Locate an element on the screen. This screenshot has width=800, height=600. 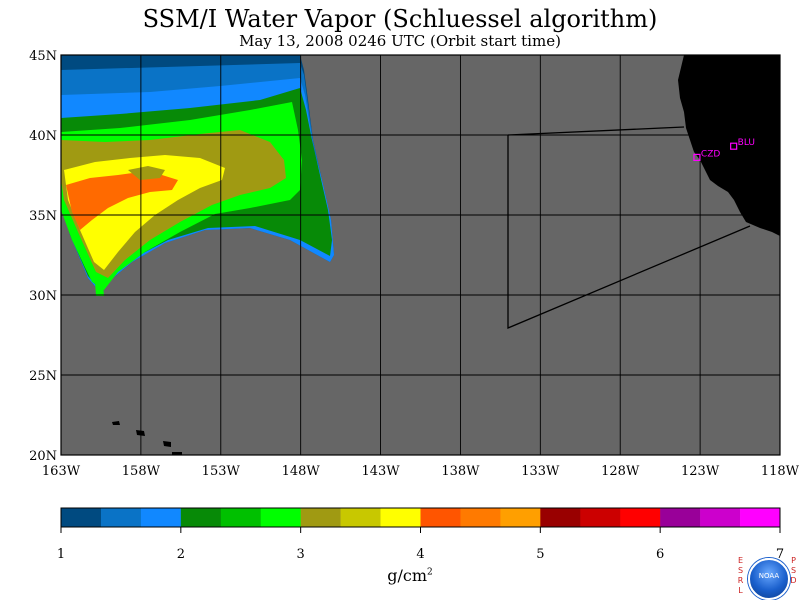
flight-track is located at coordinates (629, 227).